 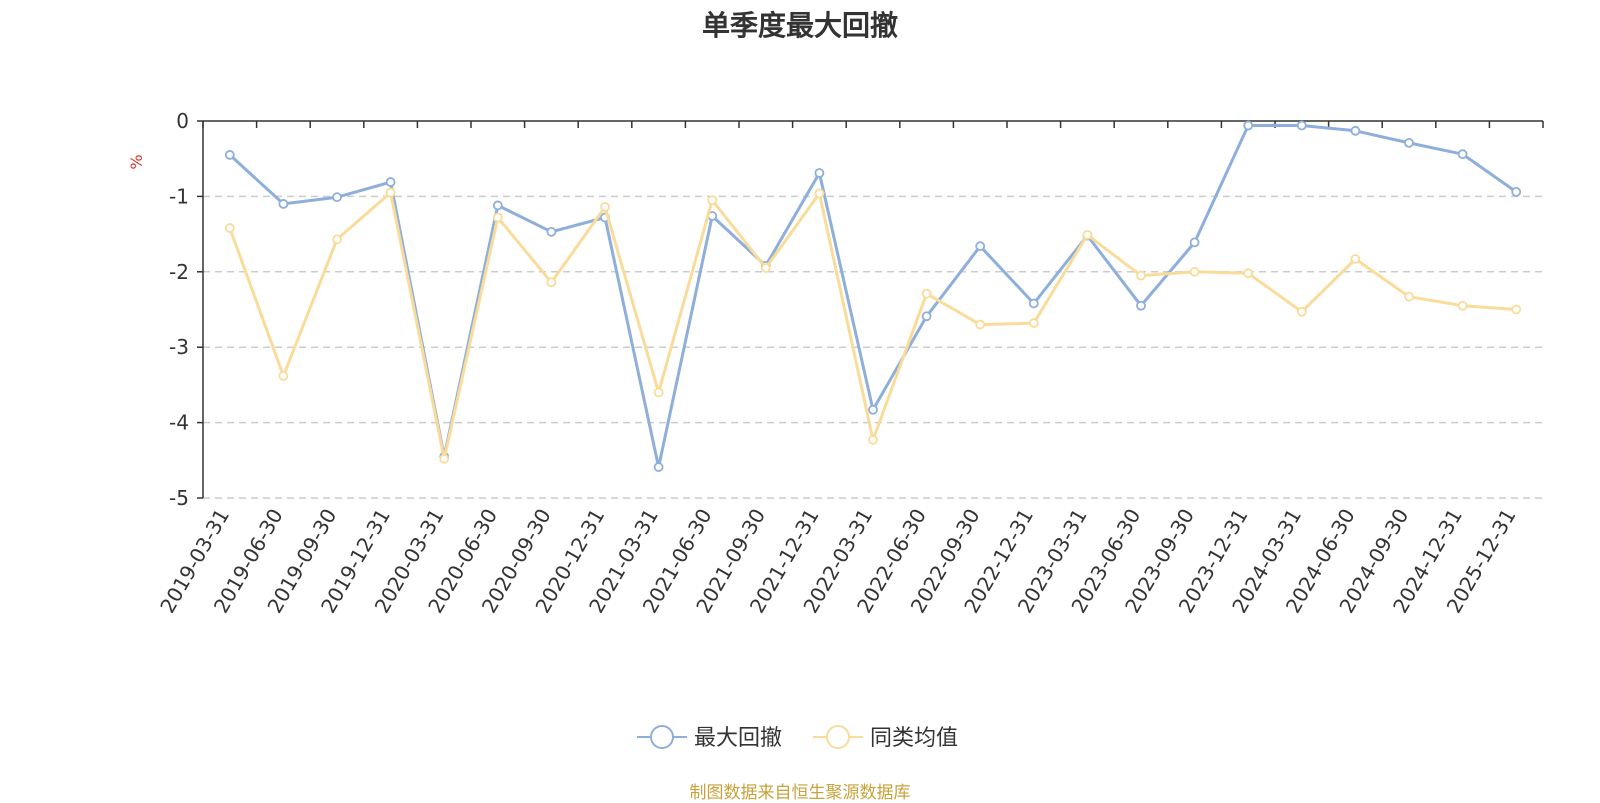 I want to click on legend-label: 最大回撤, so click(x=738, y=738).